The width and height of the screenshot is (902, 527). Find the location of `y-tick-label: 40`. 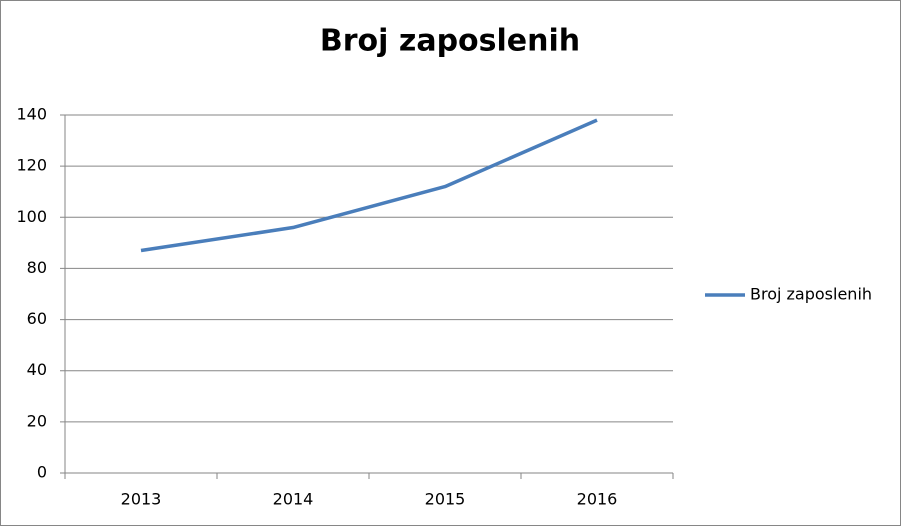

y-tick-label: 40 is located at coordinates (37, 369).